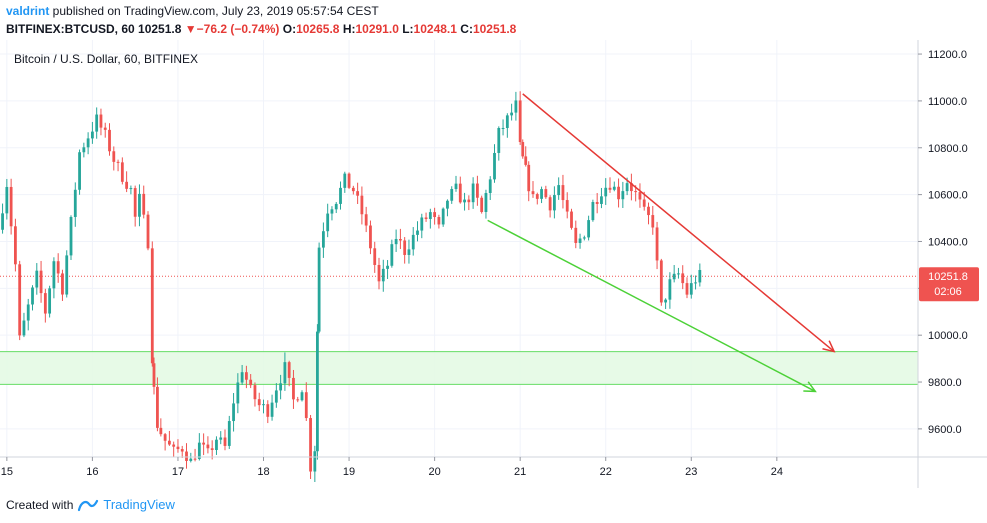 The image size is (987, 523). I want to click on author-name: valdrint, so click(28, 11).